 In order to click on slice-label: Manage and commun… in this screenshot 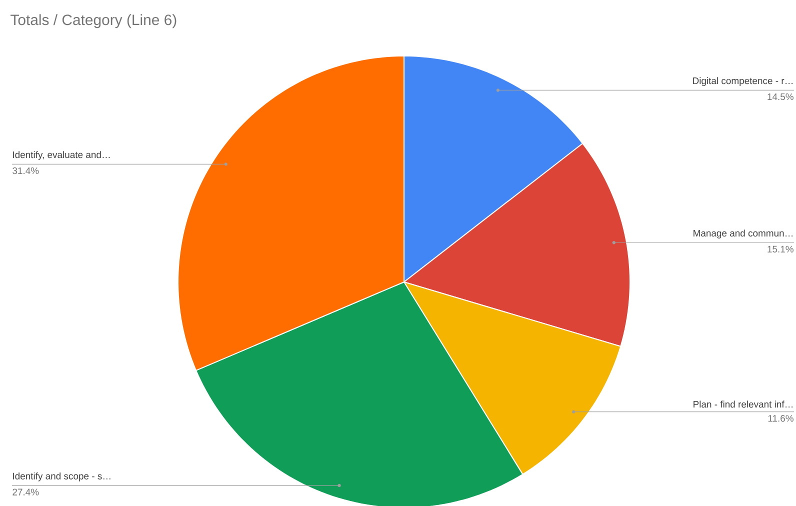, I will do `click(743, 234)`.